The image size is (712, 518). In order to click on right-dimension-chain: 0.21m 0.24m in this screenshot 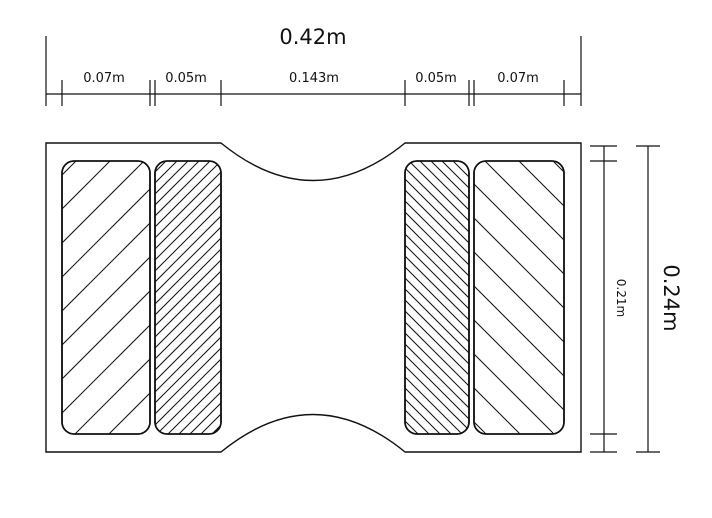, I will do `click(636, 299)`.